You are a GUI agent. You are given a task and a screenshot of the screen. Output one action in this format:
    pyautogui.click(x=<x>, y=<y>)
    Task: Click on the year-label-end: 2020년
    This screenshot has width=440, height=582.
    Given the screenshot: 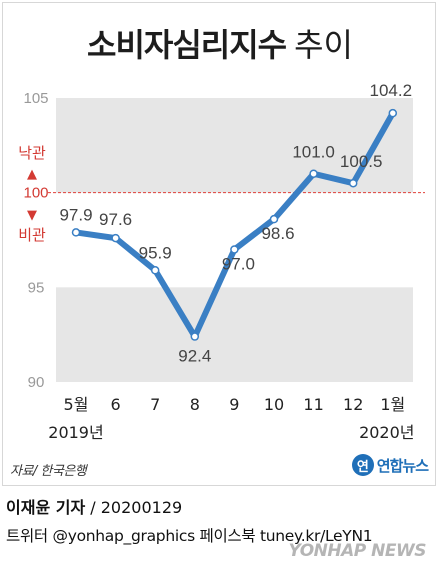 What is the action you would take?
    pyautogui.click(x=386, y=432)
    